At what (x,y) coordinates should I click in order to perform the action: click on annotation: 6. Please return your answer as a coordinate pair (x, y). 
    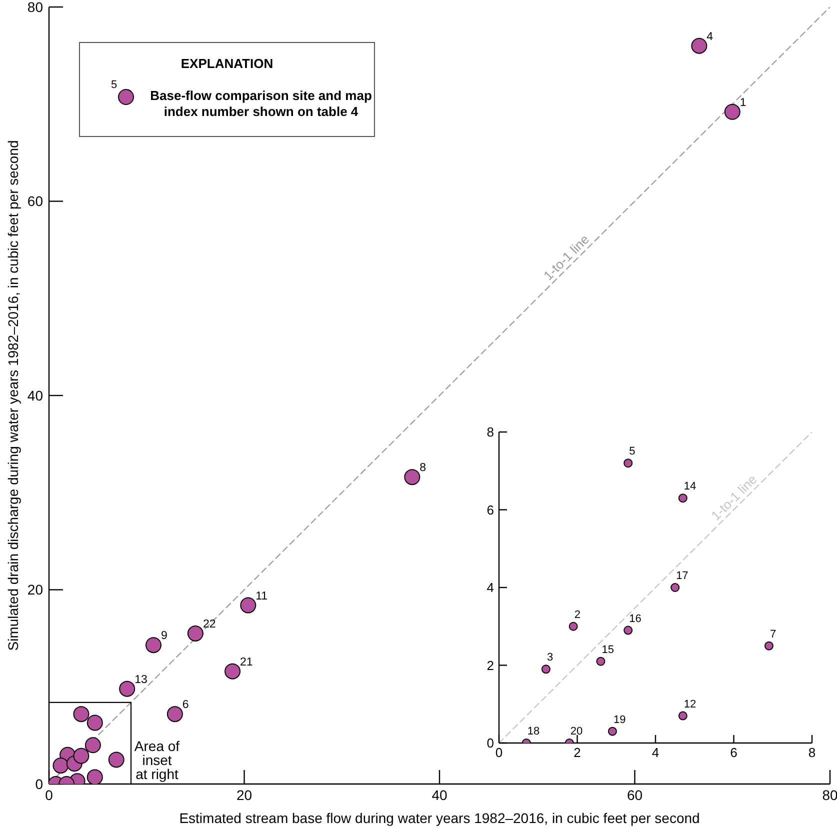
    Looking at the image, I should click on (185, 705).